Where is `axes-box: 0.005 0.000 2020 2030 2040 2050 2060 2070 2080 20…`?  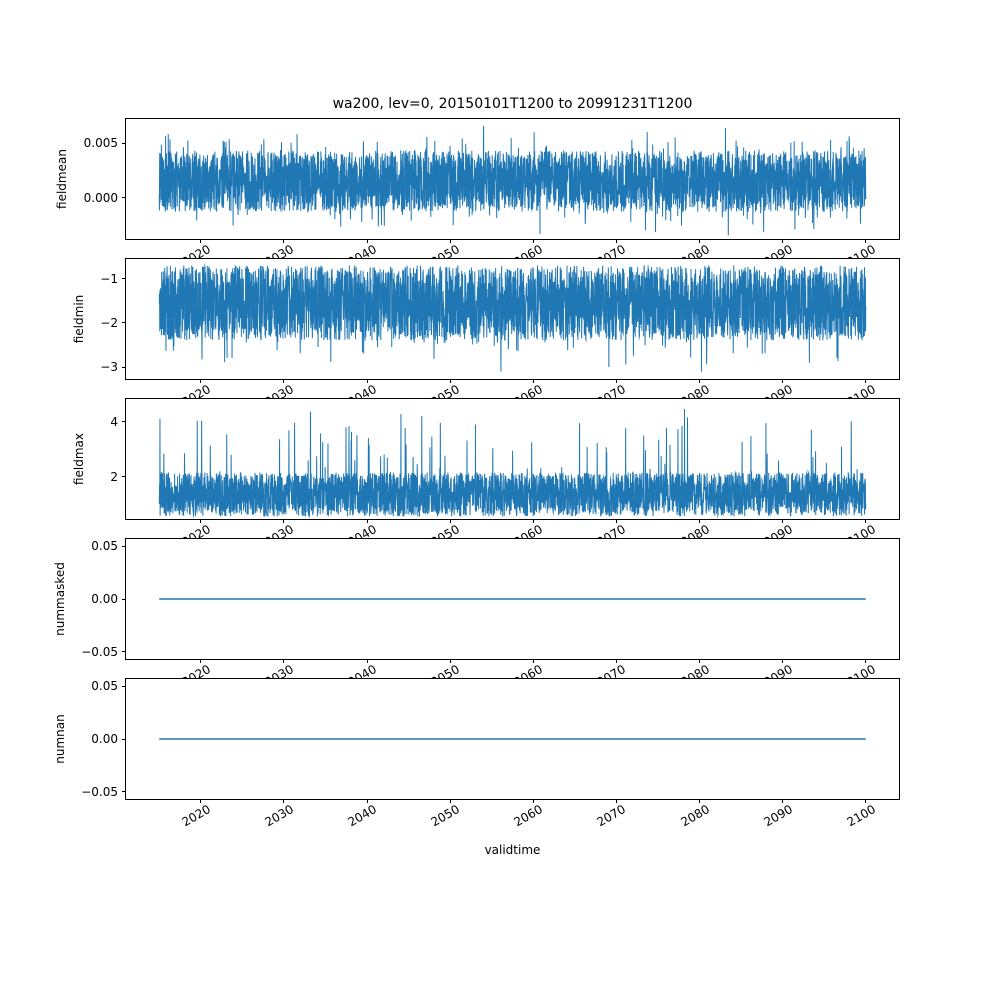
axes-box: 0.005 0.000 2020 2030 2040 2050 2060 2070 2080 20… is located at coordinates (492, 193).